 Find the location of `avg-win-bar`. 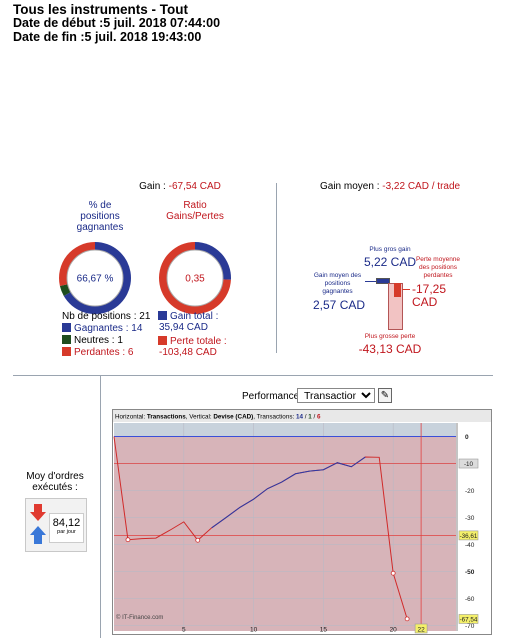

avg-win-bar is located at coordinates (383, 281).